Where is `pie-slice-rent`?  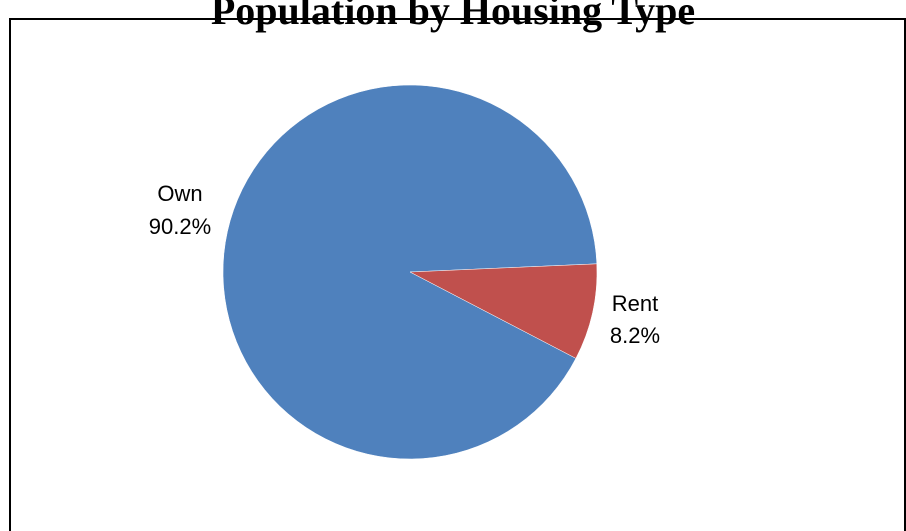 pie-slice-rent is located at coordinates (503, 311).